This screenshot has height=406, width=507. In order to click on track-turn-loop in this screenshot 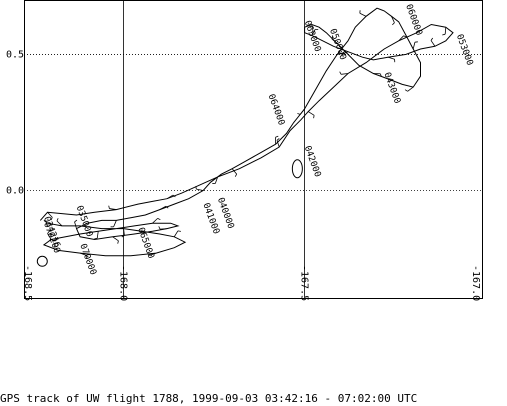, I will do `click(297, 169)`.